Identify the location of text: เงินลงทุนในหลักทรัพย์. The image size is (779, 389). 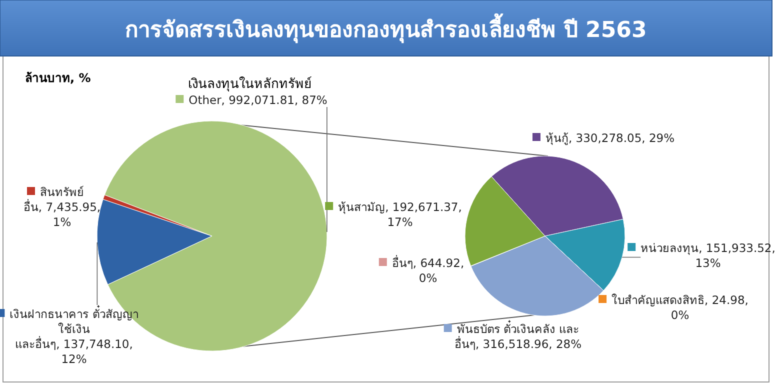
(250, 84).